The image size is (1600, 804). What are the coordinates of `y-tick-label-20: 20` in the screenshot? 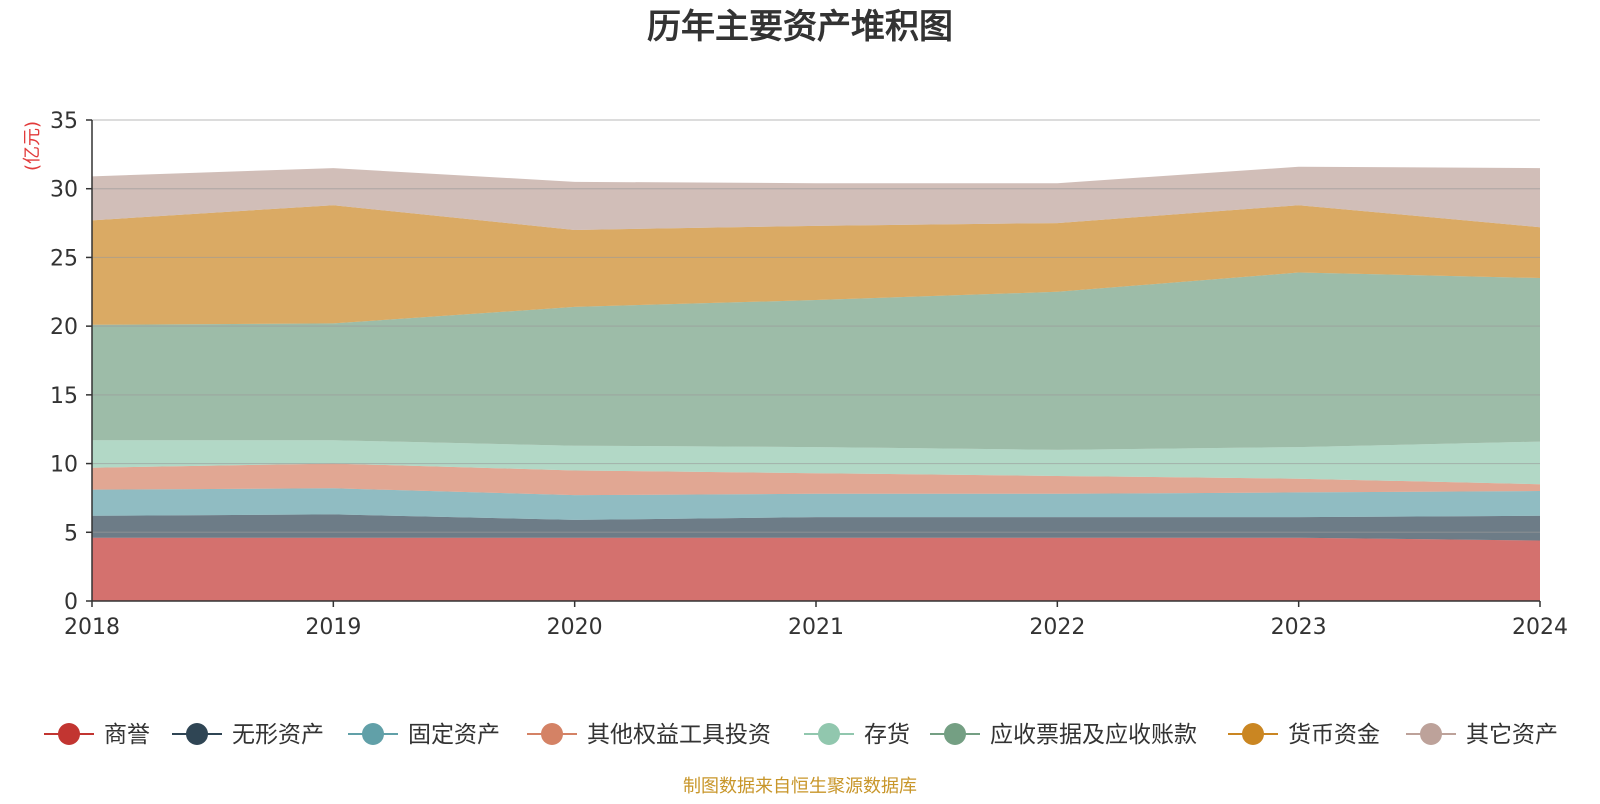 It's located at (64, 327).